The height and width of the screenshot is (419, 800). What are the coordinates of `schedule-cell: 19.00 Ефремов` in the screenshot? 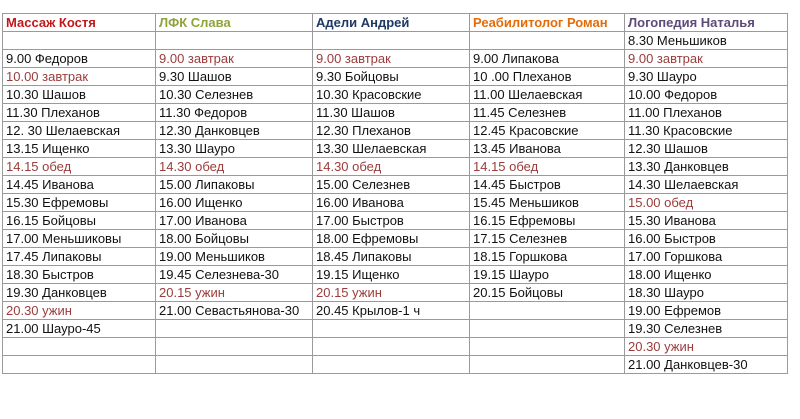 It's located at (706, 310).